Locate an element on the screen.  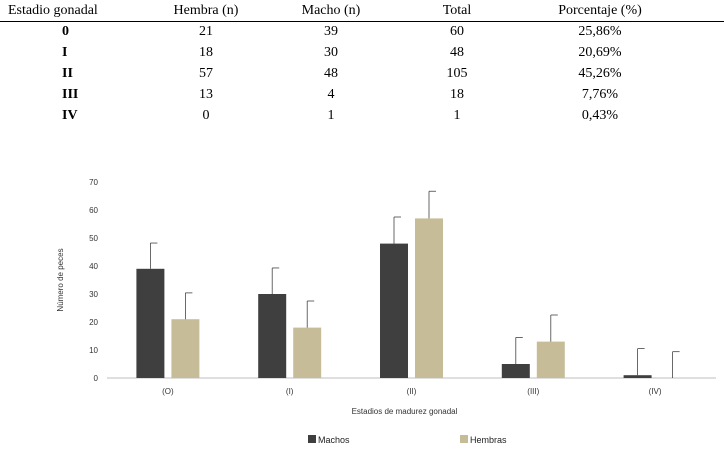
x-tick-label: (O) is located at coordinates (168, 391).